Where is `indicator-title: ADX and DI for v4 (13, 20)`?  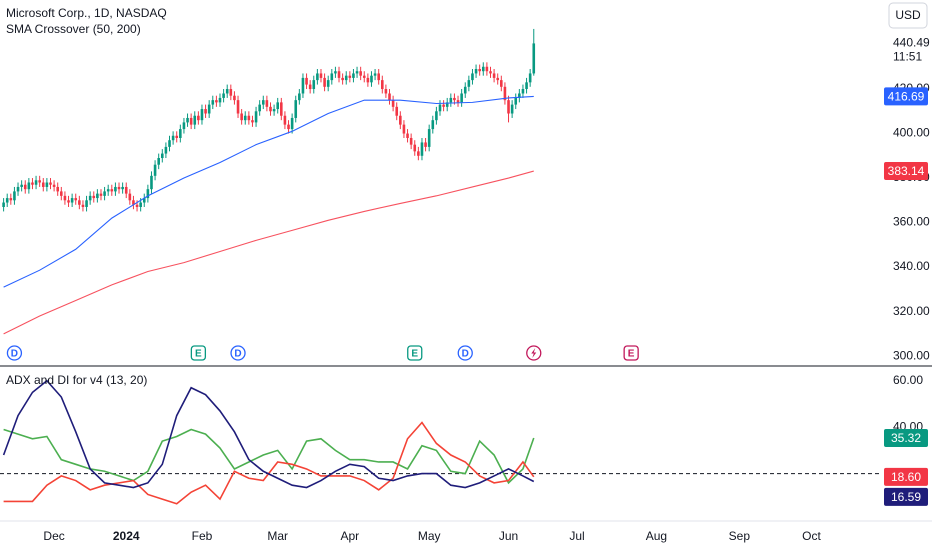
indicator-title: ADX and DI for v4 (13, 20) is located at coordinates (76, 380).